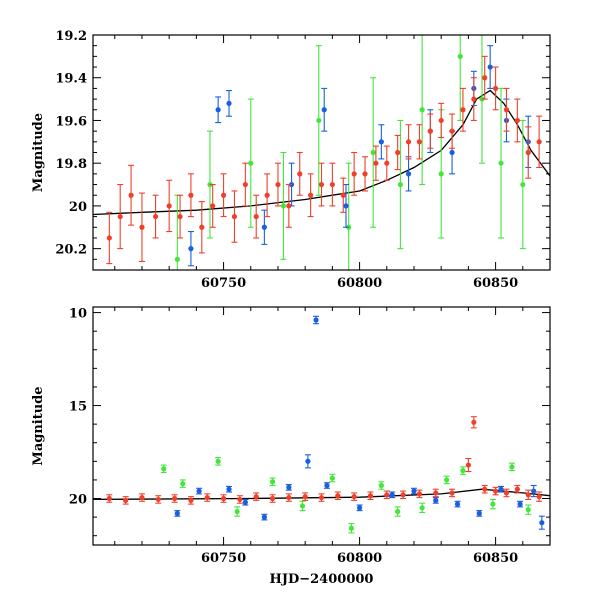  What do you see at coordinates (359, 283) in the screenshot?
I see `x-tick-label: 60800` at bounding box center [359, 283].